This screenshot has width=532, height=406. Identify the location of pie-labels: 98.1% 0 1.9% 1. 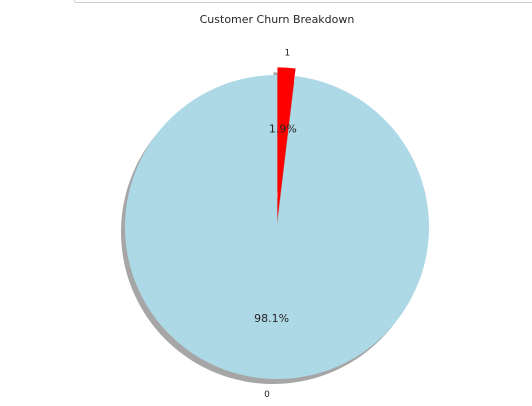
(275, 224).